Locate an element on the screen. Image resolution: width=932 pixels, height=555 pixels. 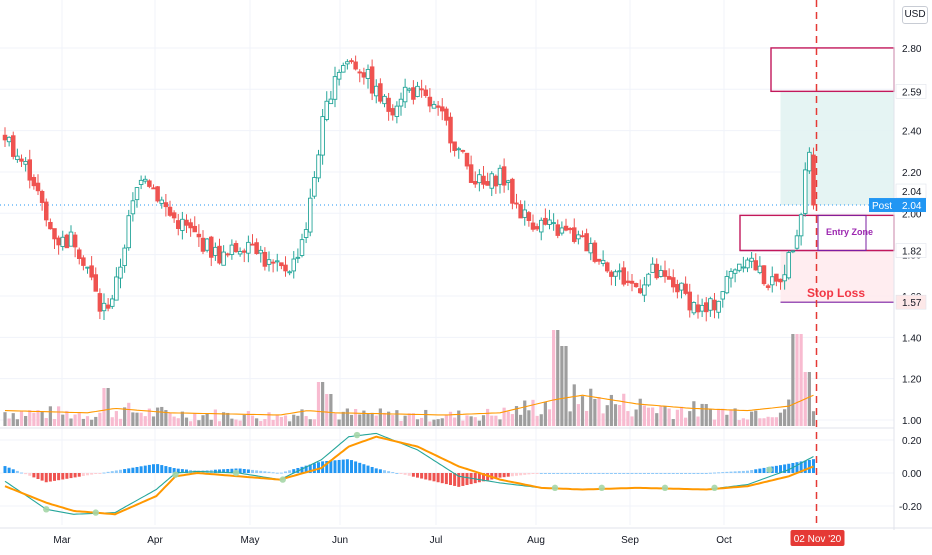
price-marker: 1.82 is located at coordinates (911, 250).